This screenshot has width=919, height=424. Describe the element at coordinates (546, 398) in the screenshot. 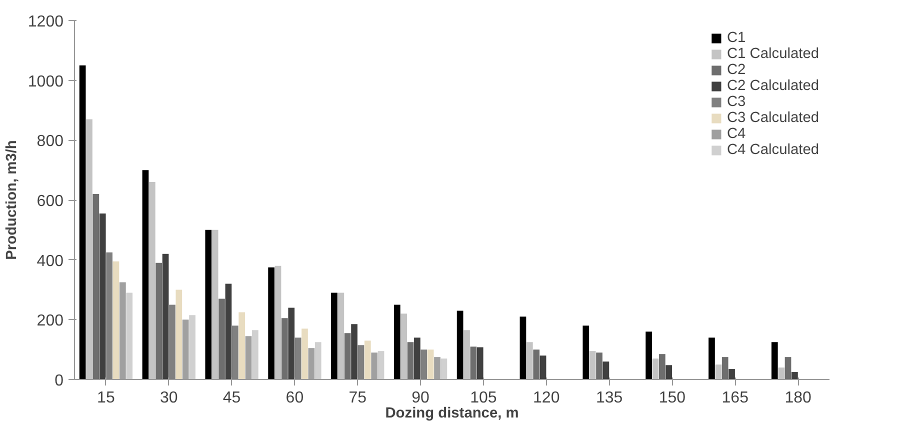

I see `x-tick-label: 120` at that location.